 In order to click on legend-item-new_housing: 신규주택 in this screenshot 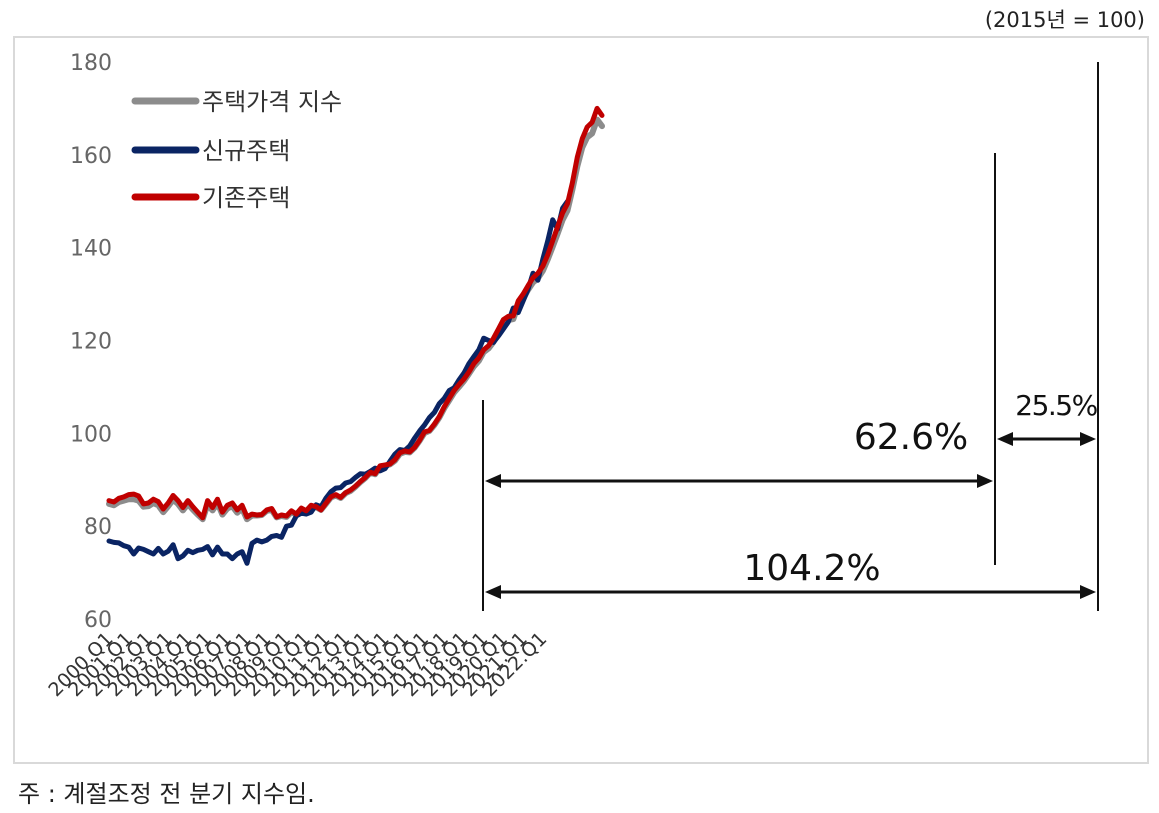, I will do `click(210, 151)`.